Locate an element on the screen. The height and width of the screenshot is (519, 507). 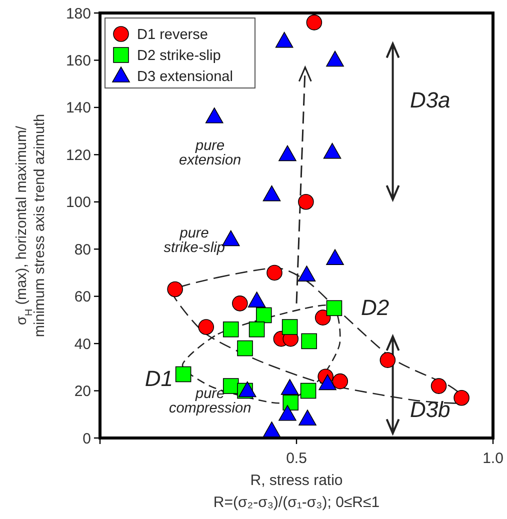
y-tick-label: 40 is located at coordinates (82, 344).